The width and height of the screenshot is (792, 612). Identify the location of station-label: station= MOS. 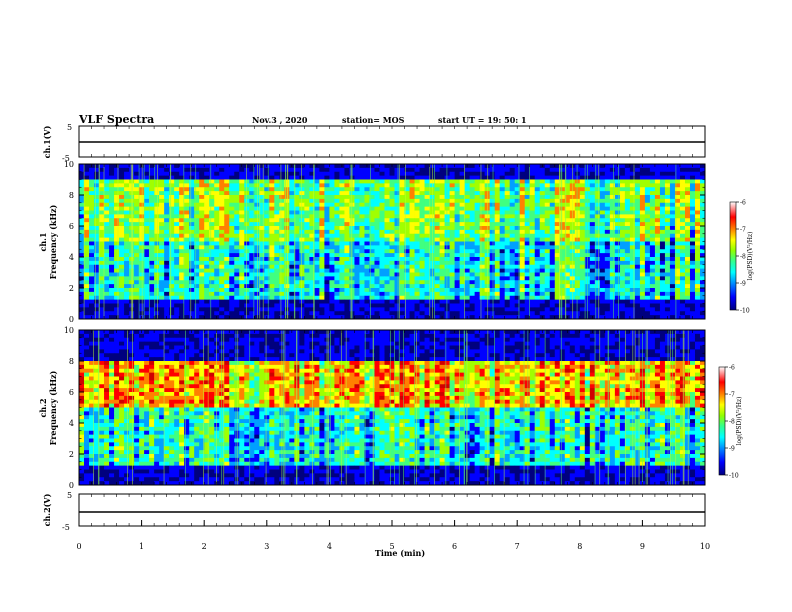
(373, 120).